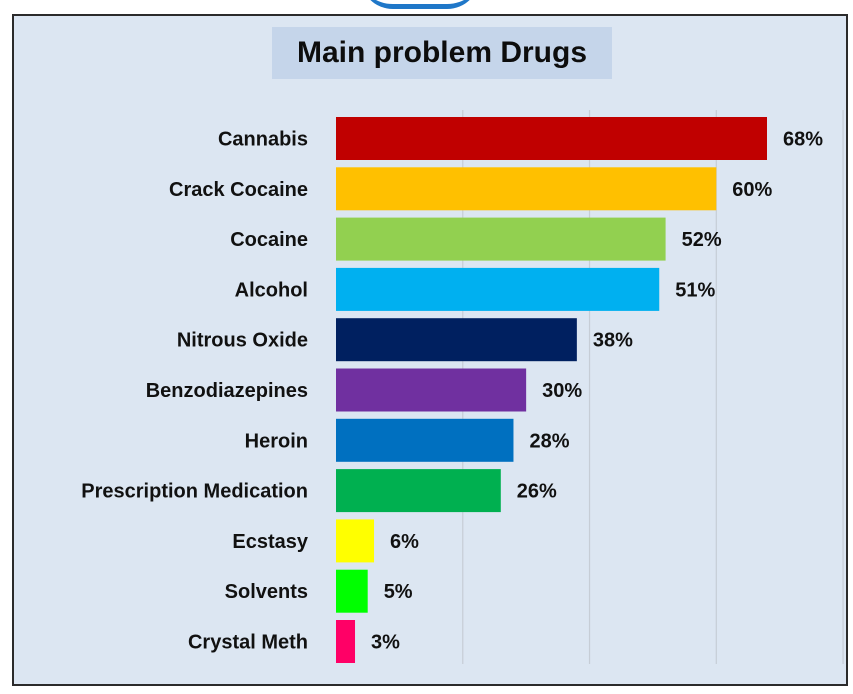 The width and height of the screenshot is (853, 694). What do you see at coordinates (238, 190) in the screenshot?
I see `category-label-crack-cocaine: Crack Cocaine` at bounding box center [238, 190].